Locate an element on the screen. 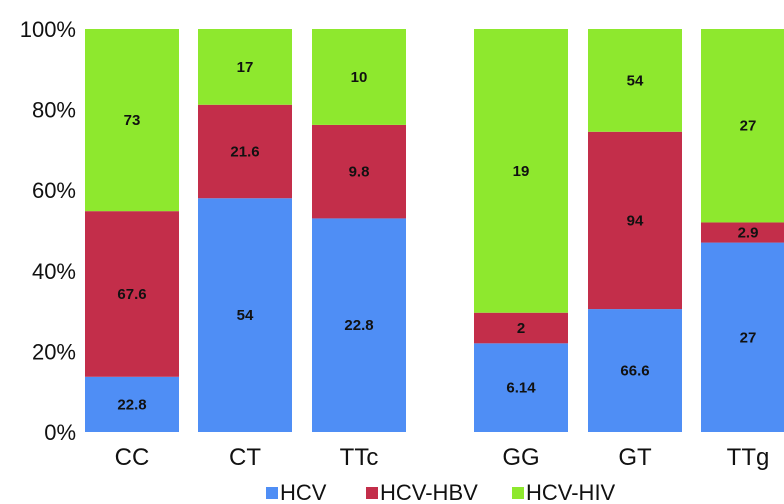 Image resolution: width=784 pixels, height=504 pixels. bar-segment-hcv-gg is located at coordinates (521, 387).